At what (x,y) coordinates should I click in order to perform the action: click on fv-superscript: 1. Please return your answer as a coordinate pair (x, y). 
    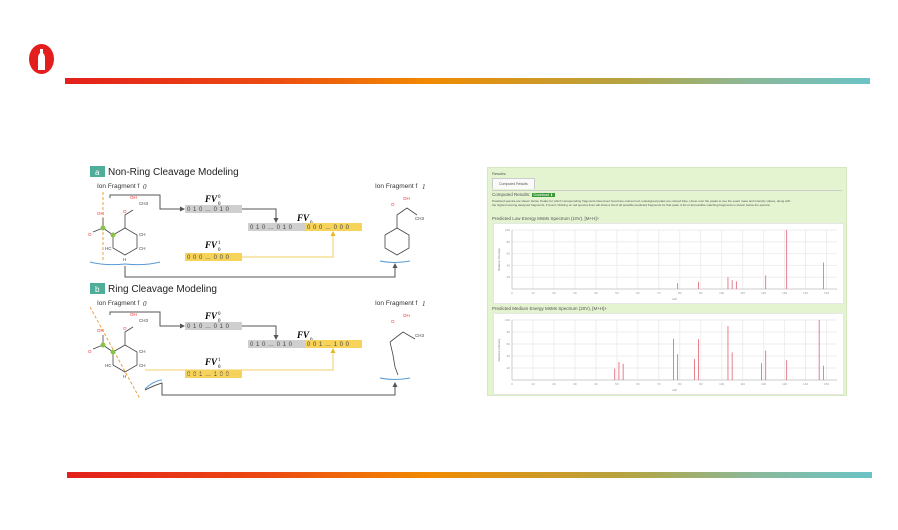
    Looking at the image, I should click on (219, 243).